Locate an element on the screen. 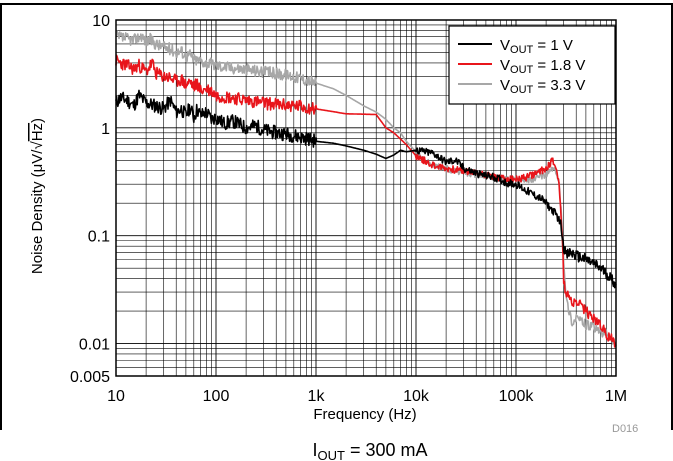 Image resolution: width=673 pixels, height=461 pixels. legend: VOUT = 1 V VOUT = 1.8 V VOUT = 3.3 V is located at coordinates (532, 65).